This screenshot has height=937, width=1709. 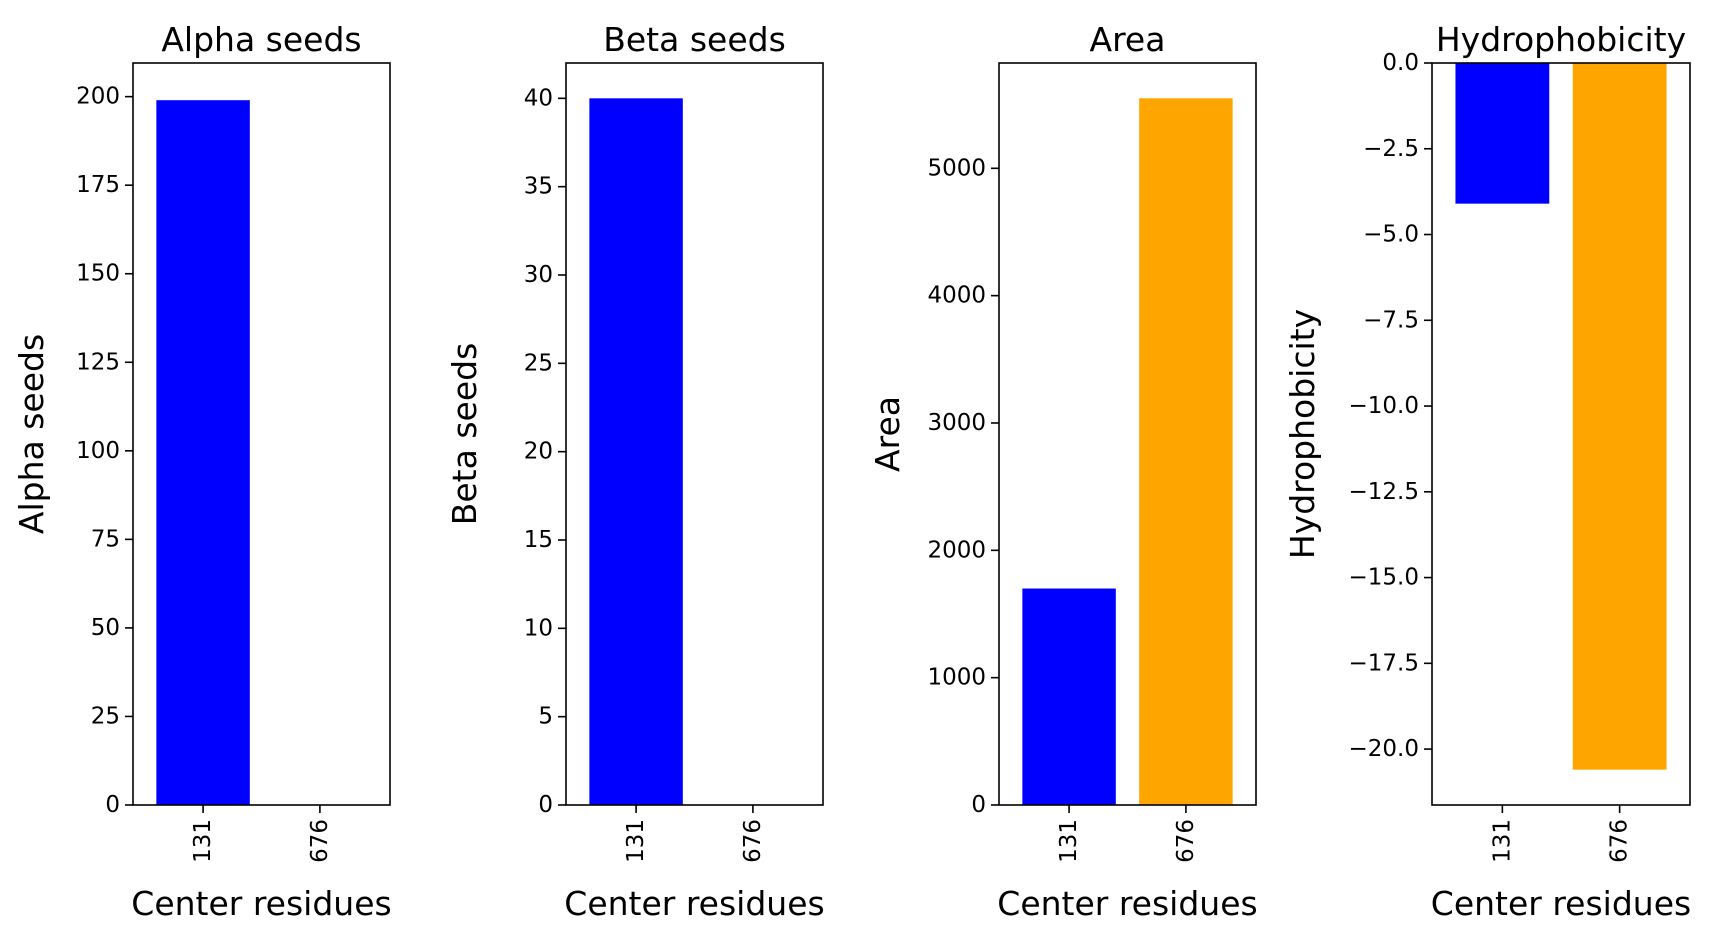 I want to click on ytick-label: 10, so click(x=538, y=628).